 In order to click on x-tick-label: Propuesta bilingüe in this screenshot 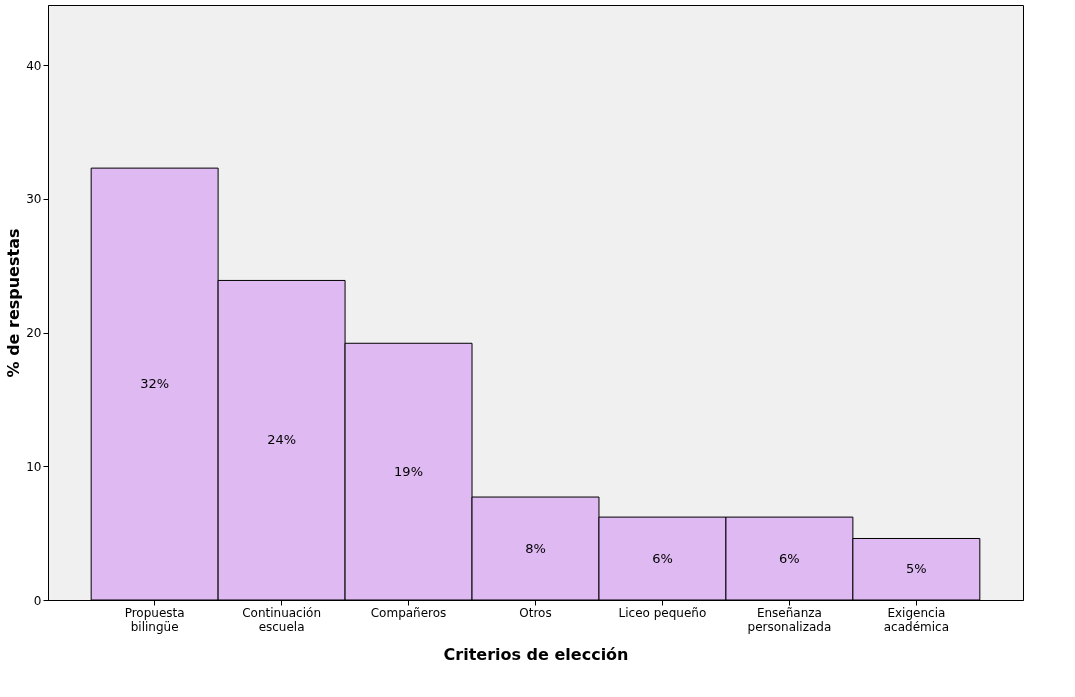, I will do `click(154, 619)`.